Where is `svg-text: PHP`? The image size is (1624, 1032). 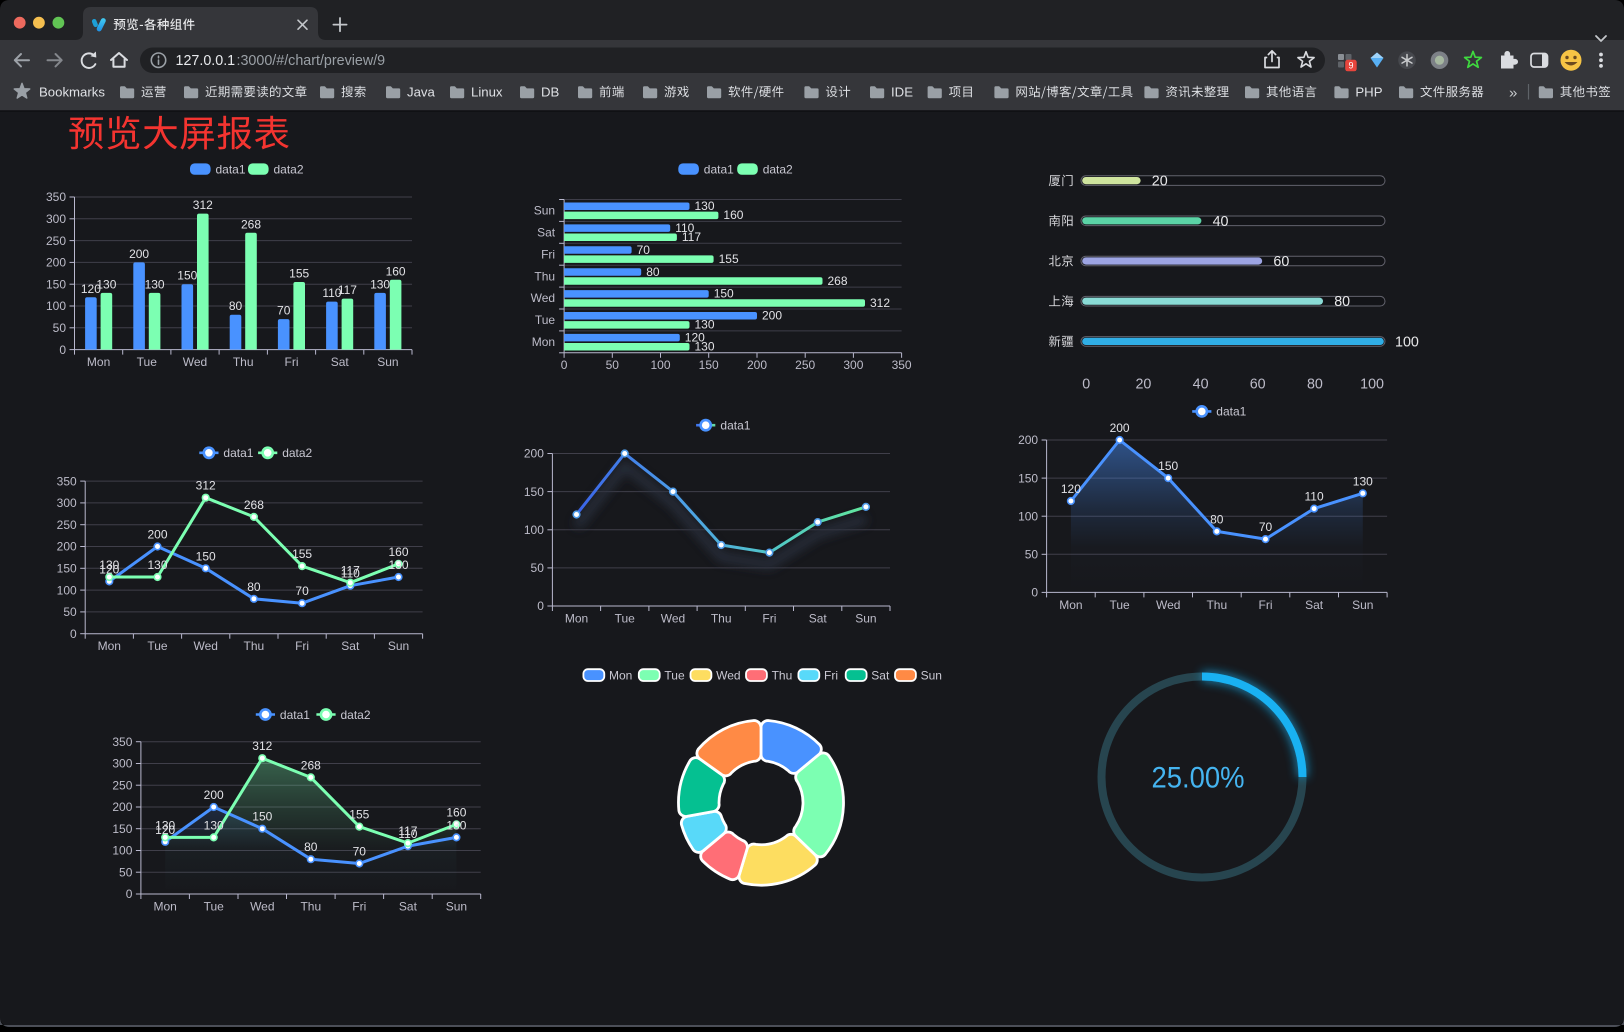 svg-text: PHP is located at coordinates (1368, 92).